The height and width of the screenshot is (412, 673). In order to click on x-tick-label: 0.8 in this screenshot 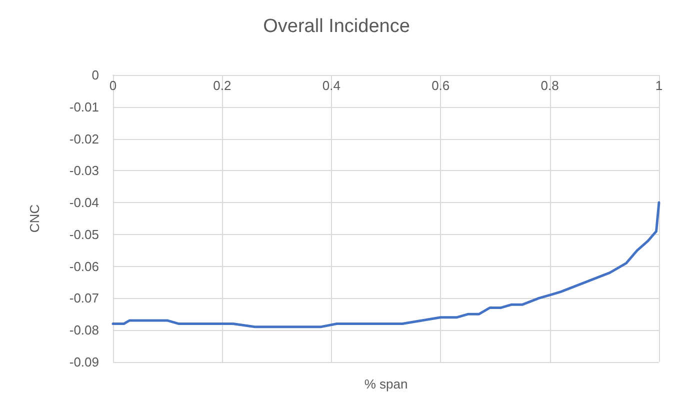, I will do `click(549, 85)`.